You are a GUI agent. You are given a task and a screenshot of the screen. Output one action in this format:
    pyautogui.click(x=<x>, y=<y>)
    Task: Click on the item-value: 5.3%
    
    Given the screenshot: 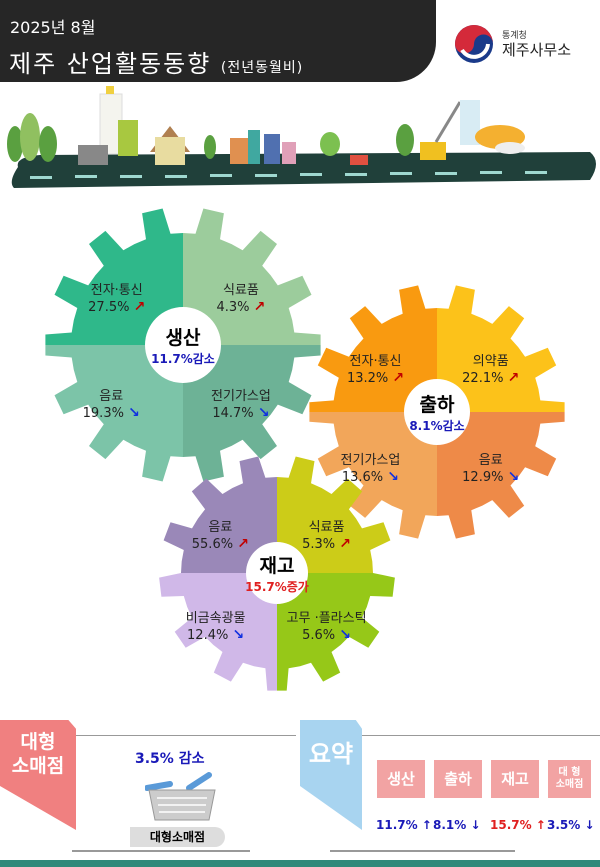 What is the action you would take?
    pyautogui.click(x=319, y=544)
    